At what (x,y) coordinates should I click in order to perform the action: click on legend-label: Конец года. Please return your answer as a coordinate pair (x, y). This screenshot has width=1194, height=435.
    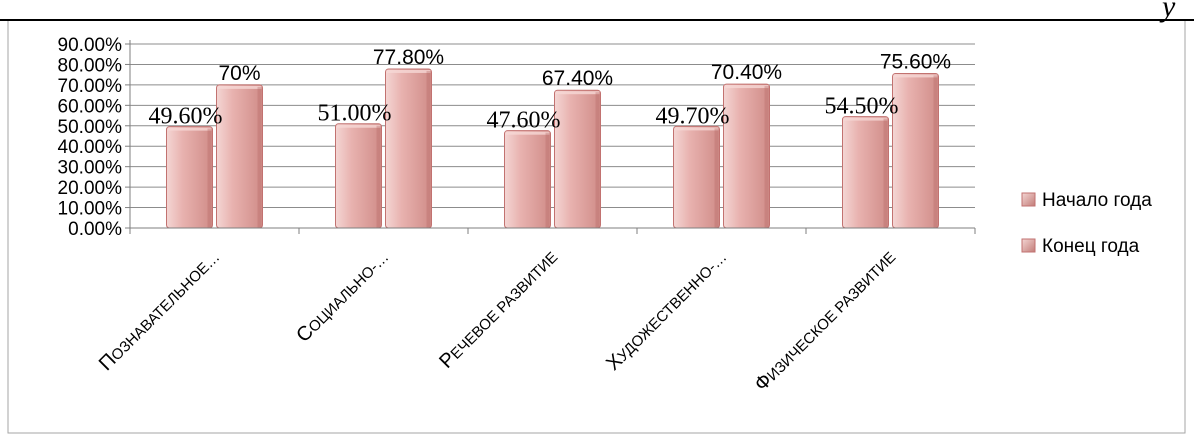
    Looking at the image, I should click on (1091, 246).